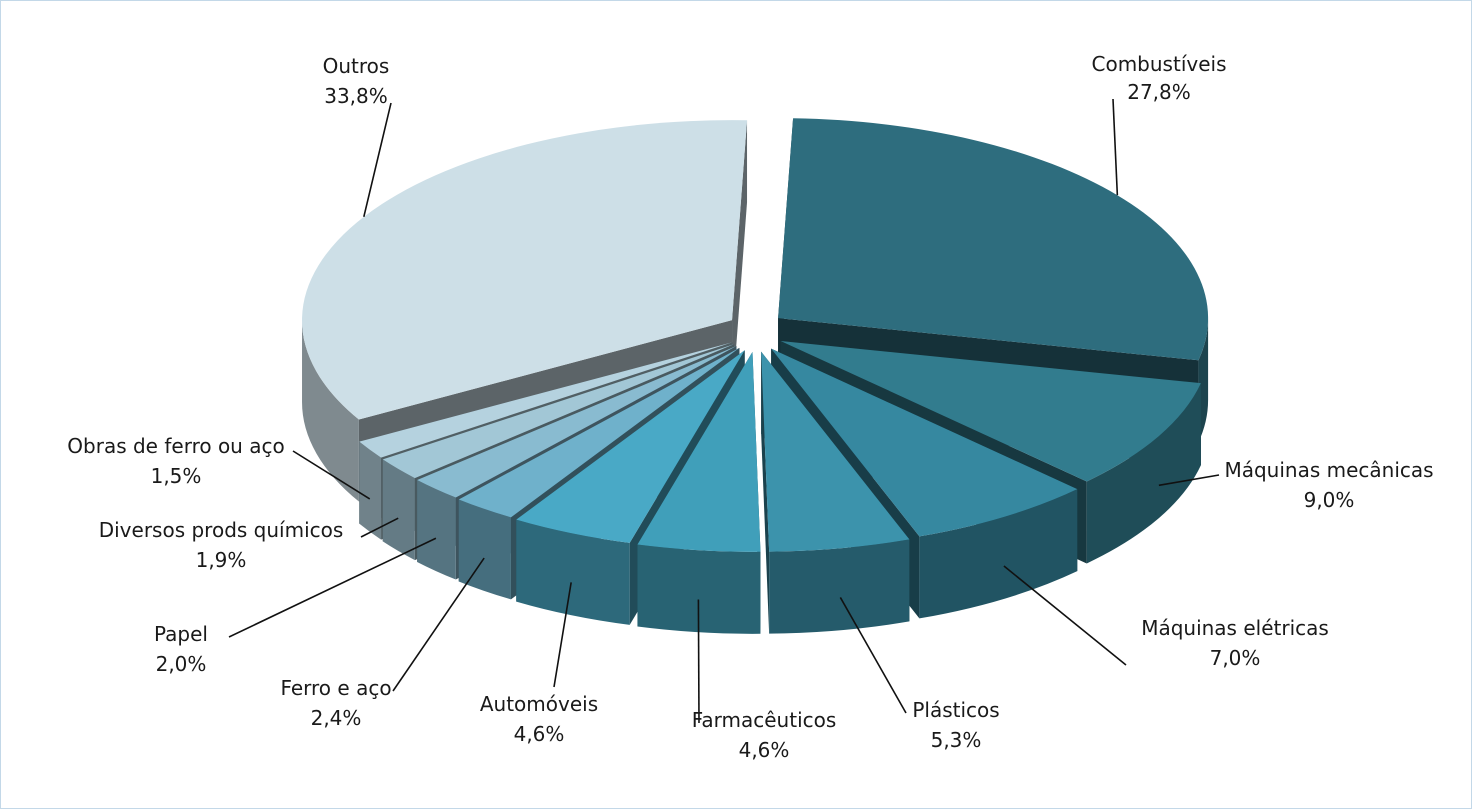  What do you see at coordinates (336, 718) in the screenshot?
I see `slice-value-label: 2,4%` at bounding box center [336, 718].